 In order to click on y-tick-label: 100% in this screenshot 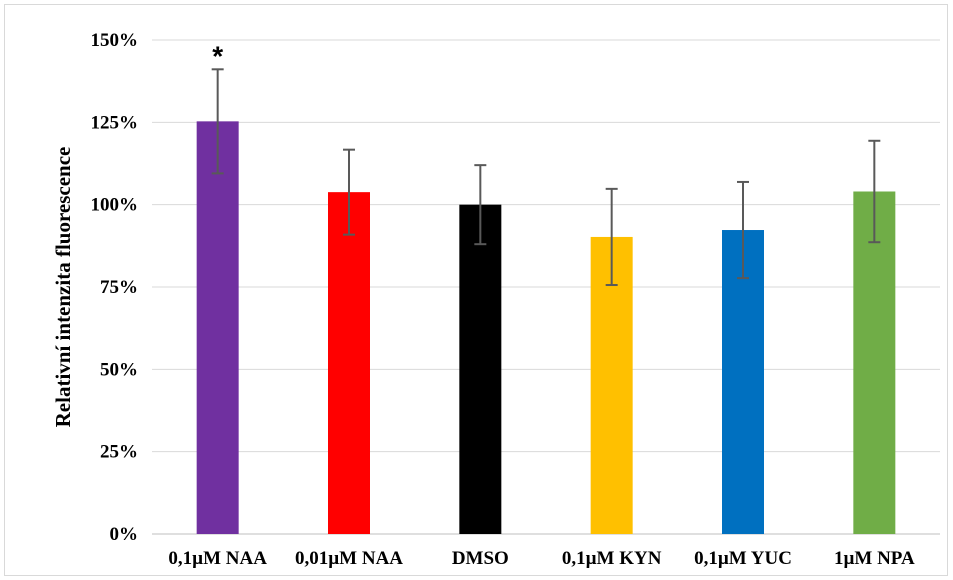, I will do `click(115, 205)`.